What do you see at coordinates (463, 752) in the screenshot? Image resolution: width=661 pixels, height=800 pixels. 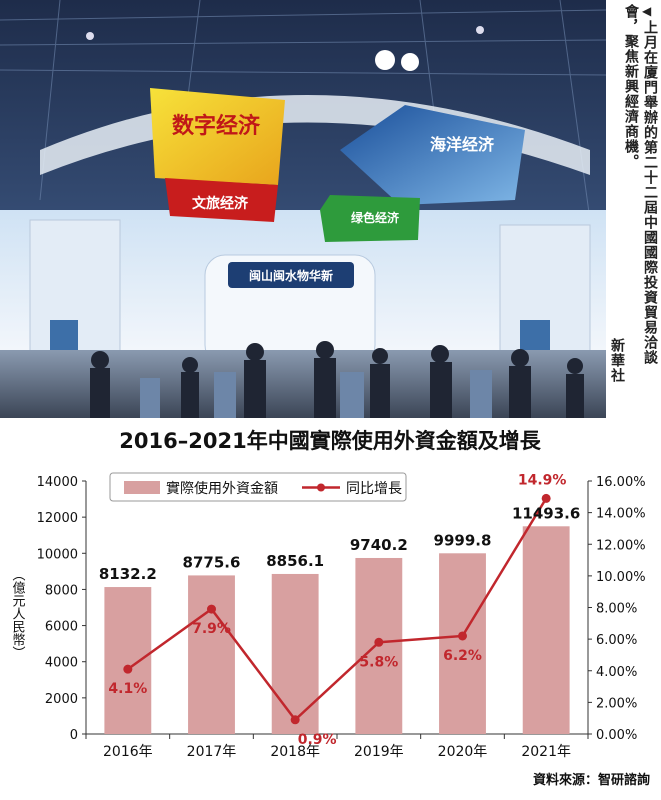 I see `x-tick-label: 2020年` at bounding box center [463, 752].